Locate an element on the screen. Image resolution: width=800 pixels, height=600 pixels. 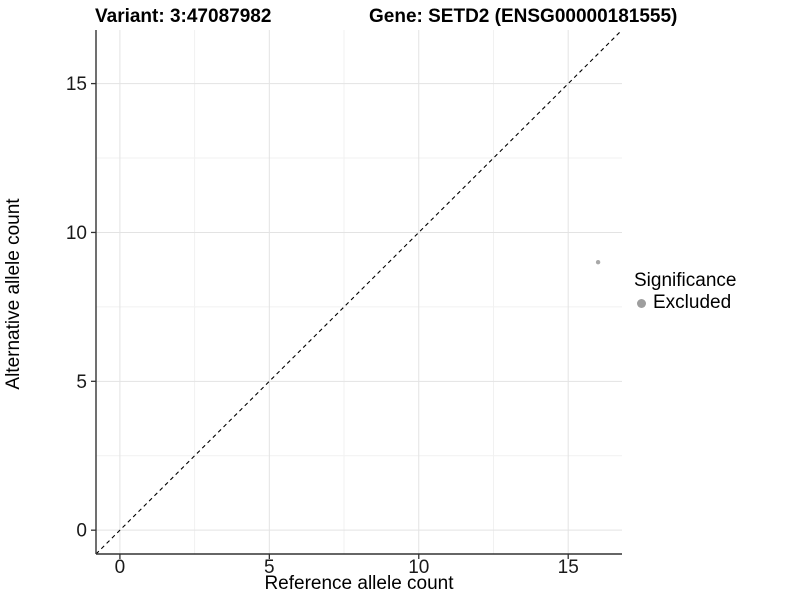
legend-title: Significance is located at coordinates (685, 280).